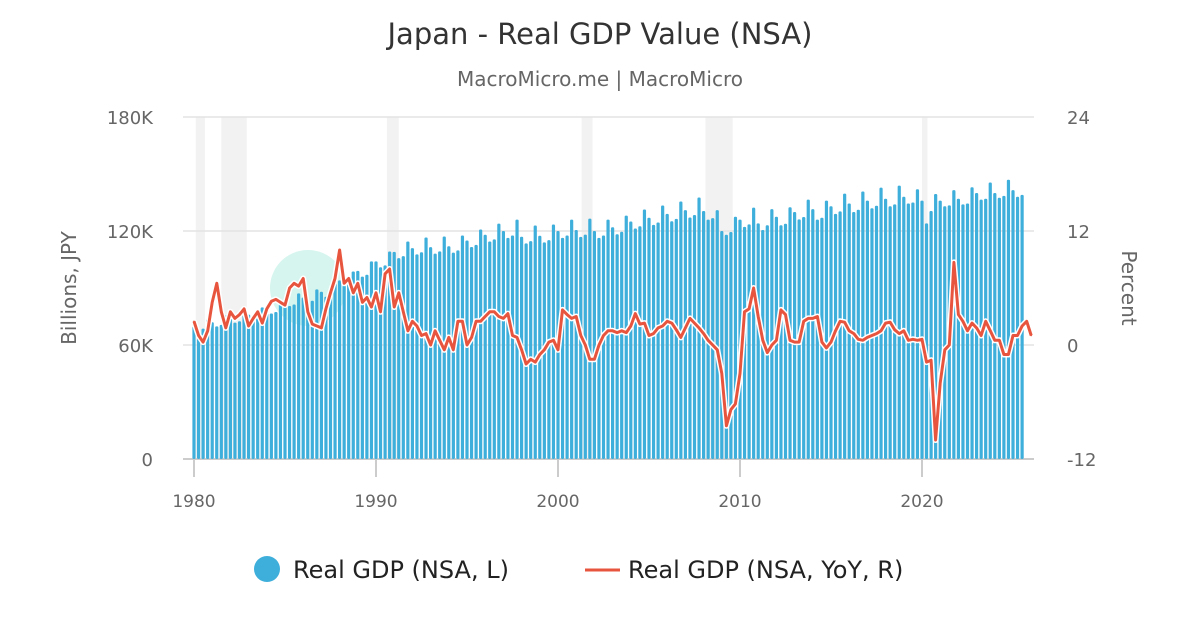 This screenshot has width=1200, height=634. I want to click on chart-title: Japan - Real GDP Value (NSA), so click(599, 34).